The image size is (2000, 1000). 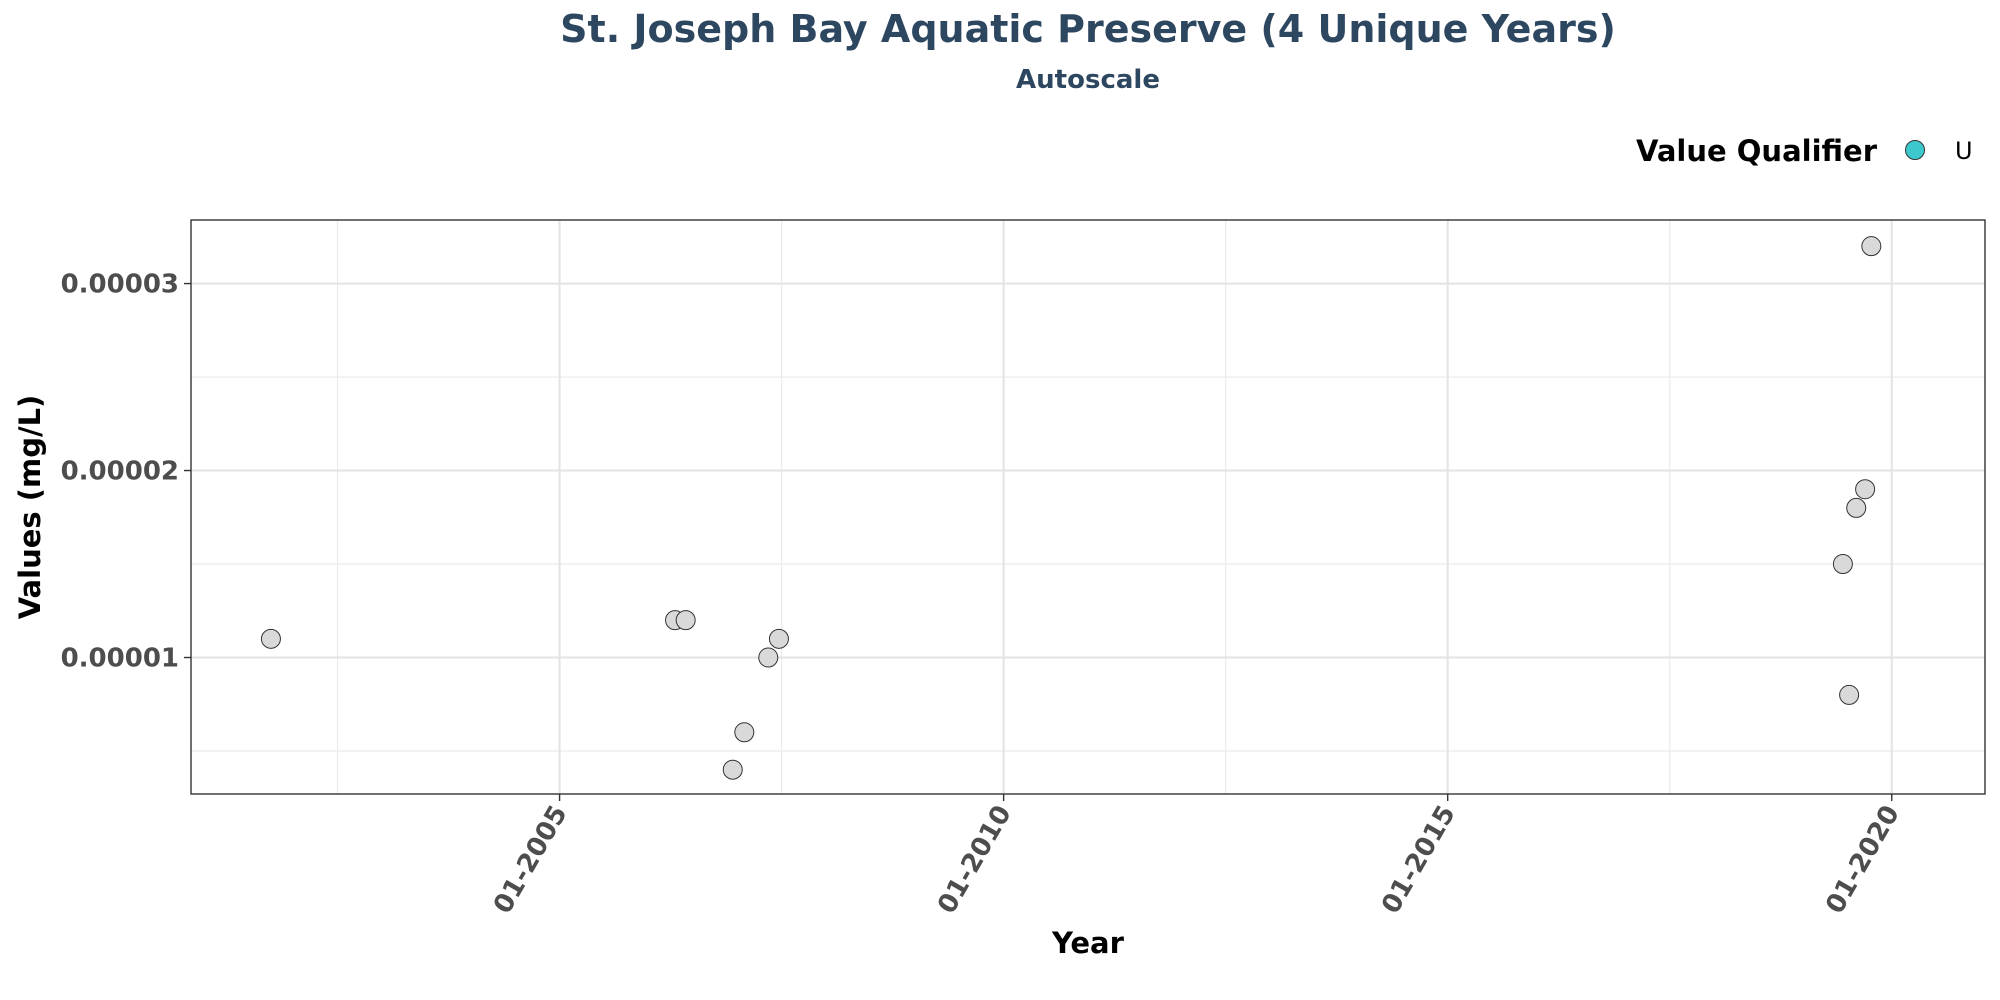 I want to click on legend-title: Value Qualifier, so click(x=1757, y=151).